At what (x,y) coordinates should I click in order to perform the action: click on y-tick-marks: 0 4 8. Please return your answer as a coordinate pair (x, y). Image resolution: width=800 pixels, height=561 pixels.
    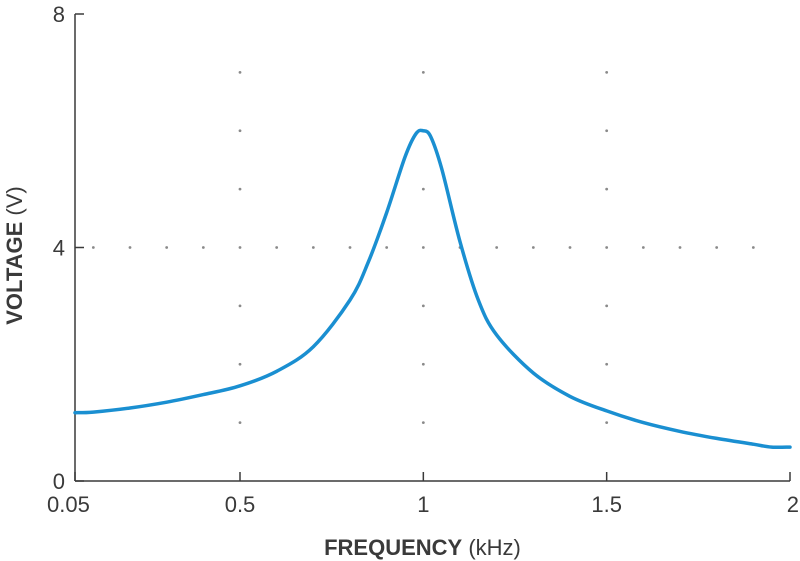
    Looking at the image, I should click on (68, 248).